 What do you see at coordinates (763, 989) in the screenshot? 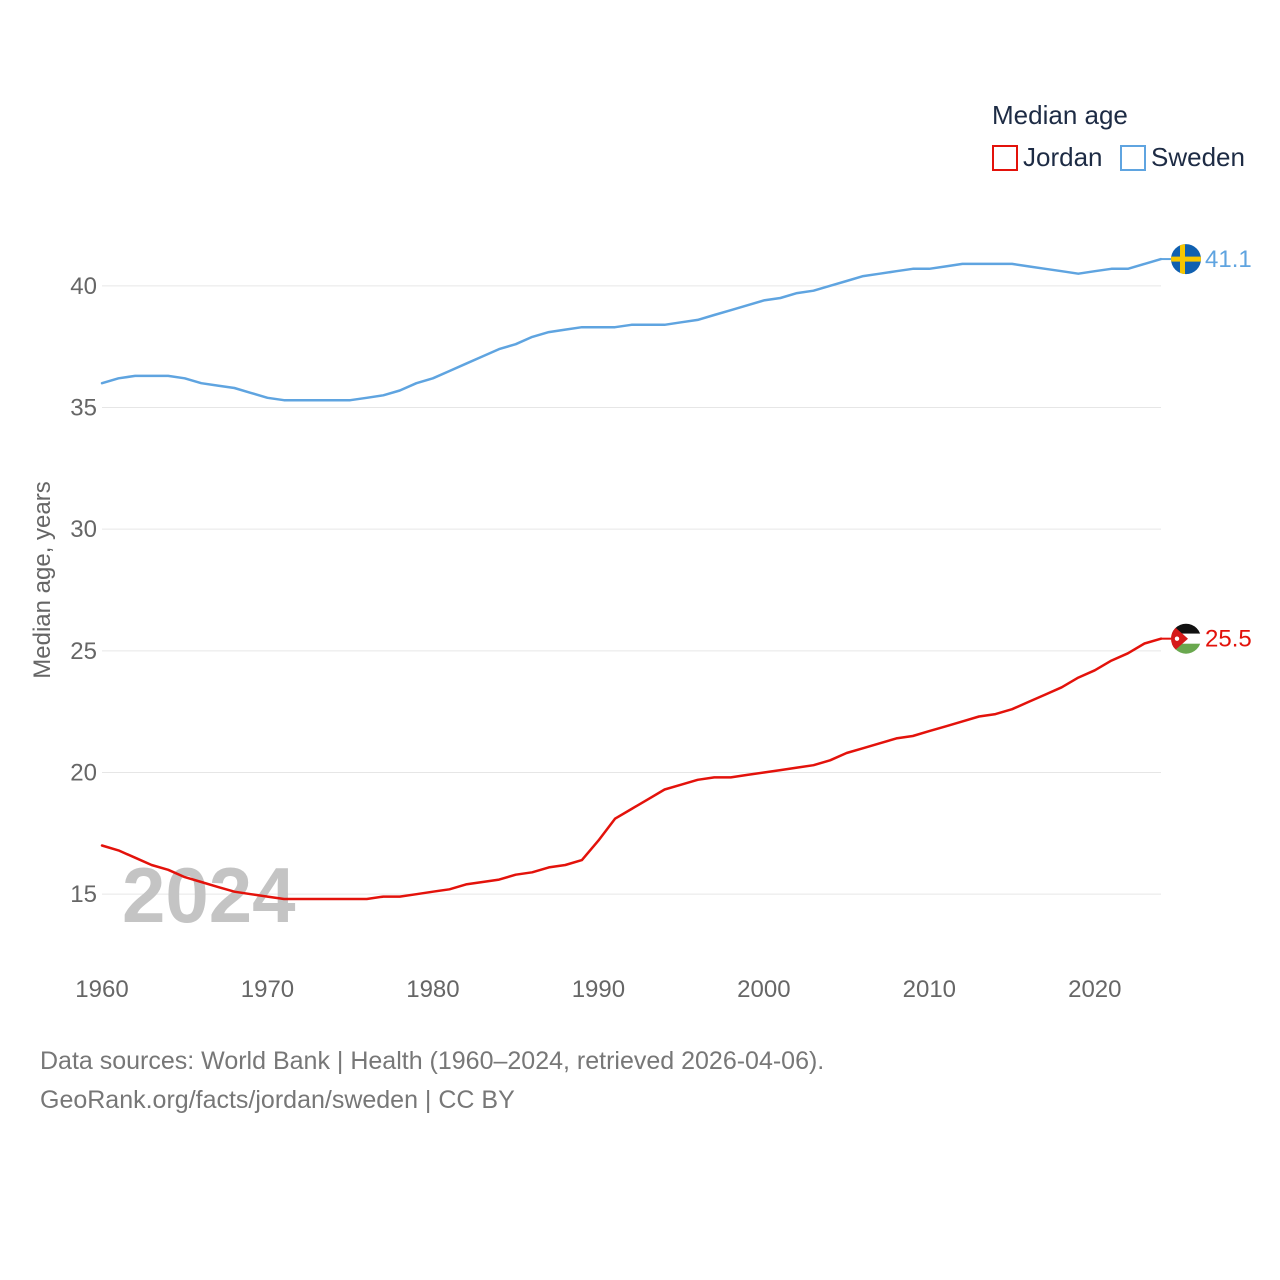
I see `x-tick-label-2000: 2000` at bounding box center [763, 989].